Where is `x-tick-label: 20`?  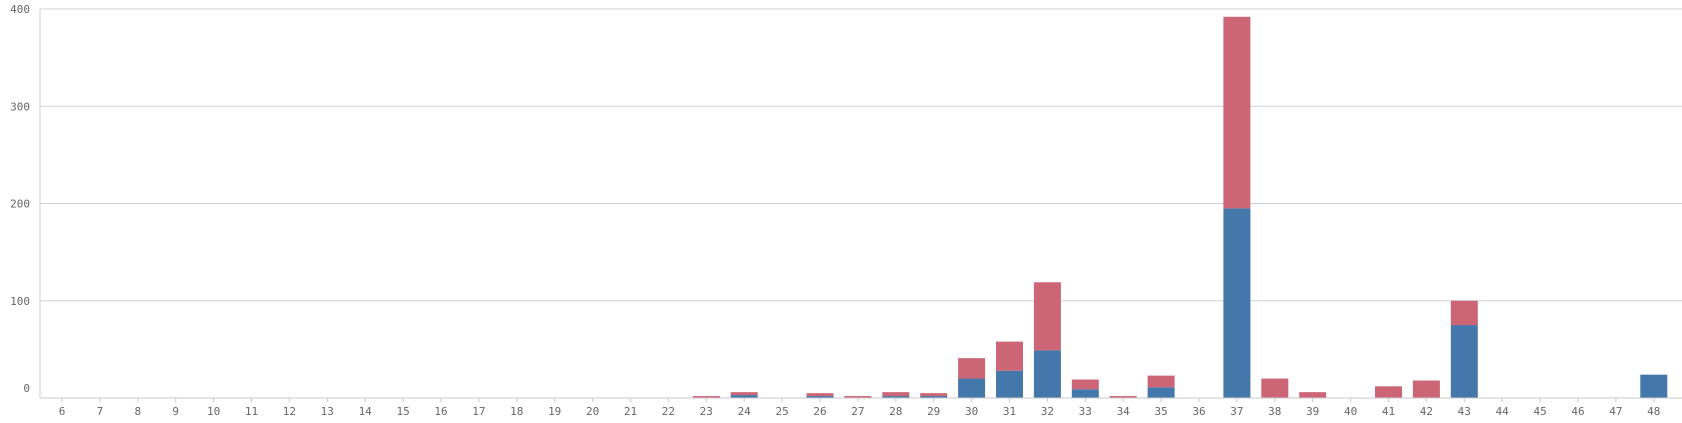 x-tick-label: 20 is located at coordinates (592, 411).